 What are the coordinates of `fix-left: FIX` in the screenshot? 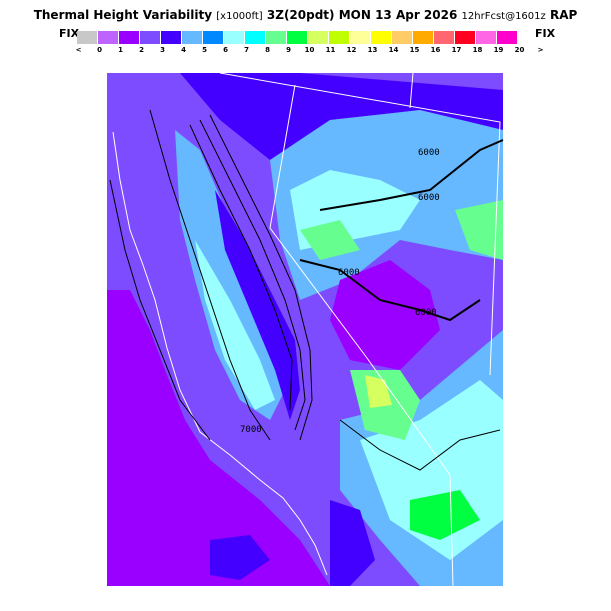 It's located at (69, 33).